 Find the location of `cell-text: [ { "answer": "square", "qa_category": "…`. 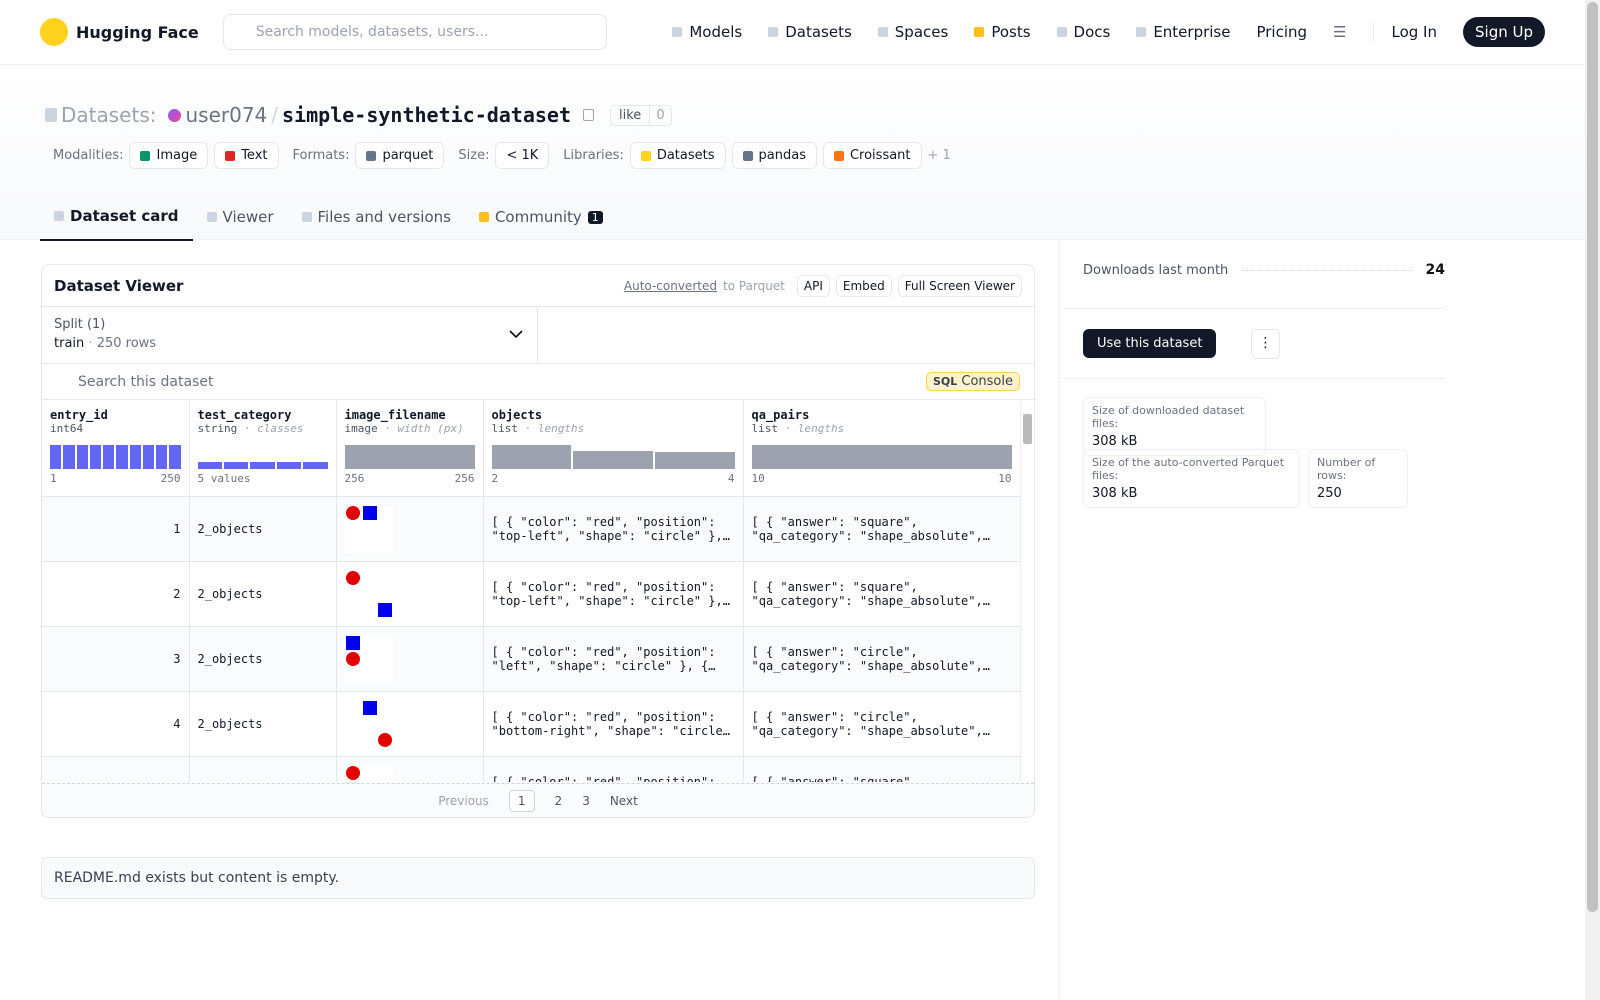

cell-text: [ { "answer": "square", "qa_category": "… is located at coordinates (834, 778).